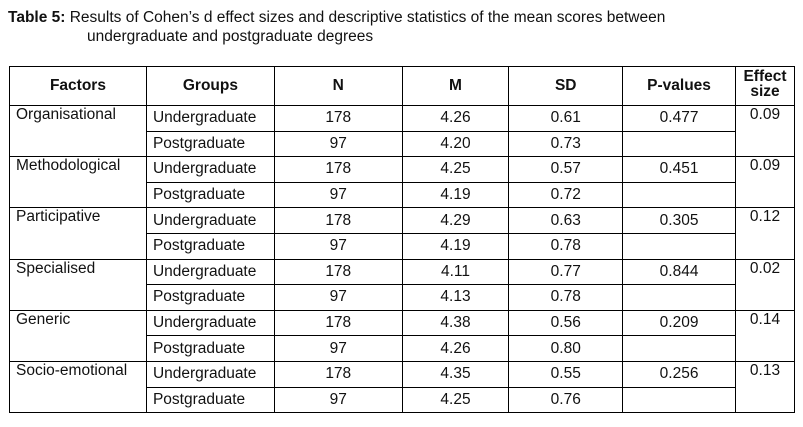 The height and width of the screenshot is (427, 803). Describe the element at coordinates (338, 86) in the screenshot. I see `header-n: N` at that location.